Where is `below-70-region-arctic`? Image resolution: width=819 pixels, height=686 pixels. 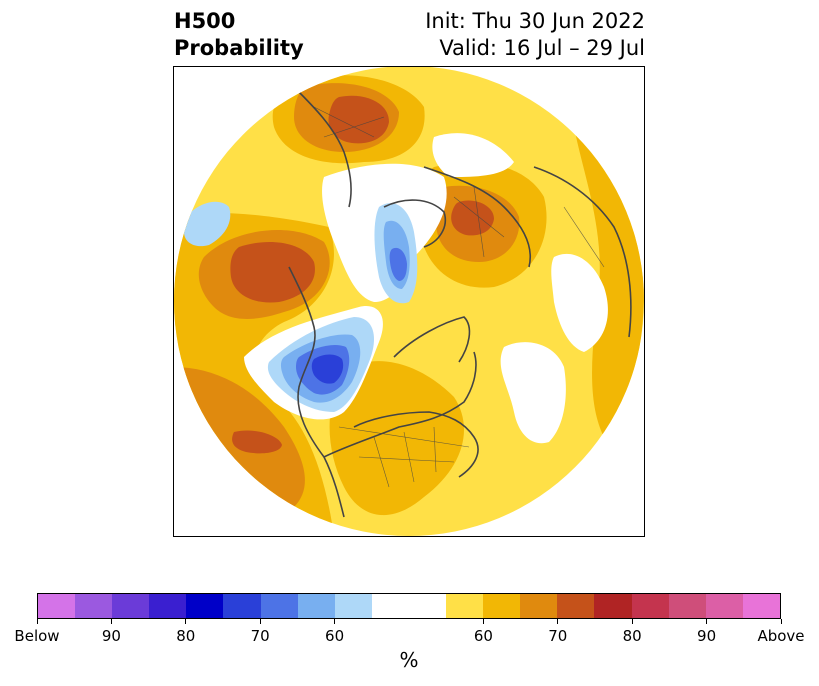
below-70-region-arctic is located at coordinates (398, 264).